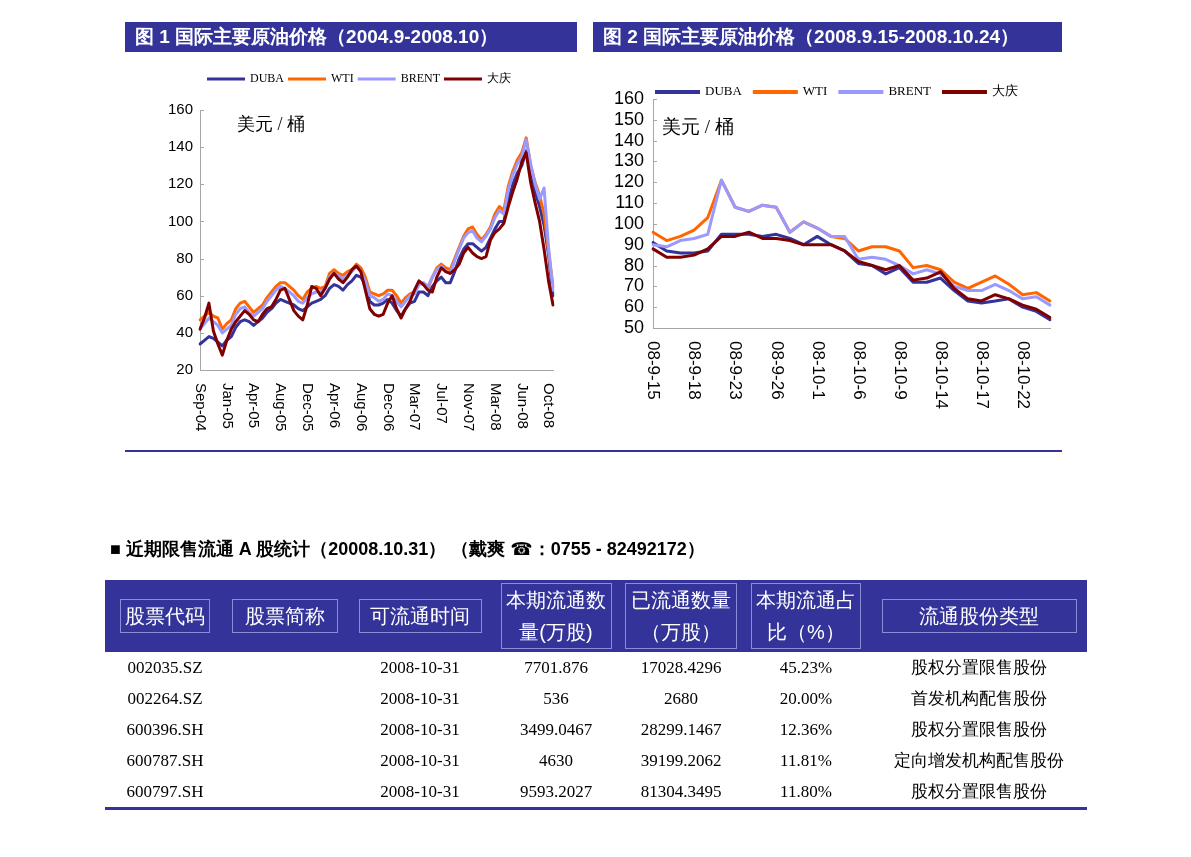 Image resolution: width=1191 pixels, height=857 pixels. What do you see at coordinates (201, 407) in the screenshot?
I see `x-tick-label: Sep-04` at bounding box center [201, 407].